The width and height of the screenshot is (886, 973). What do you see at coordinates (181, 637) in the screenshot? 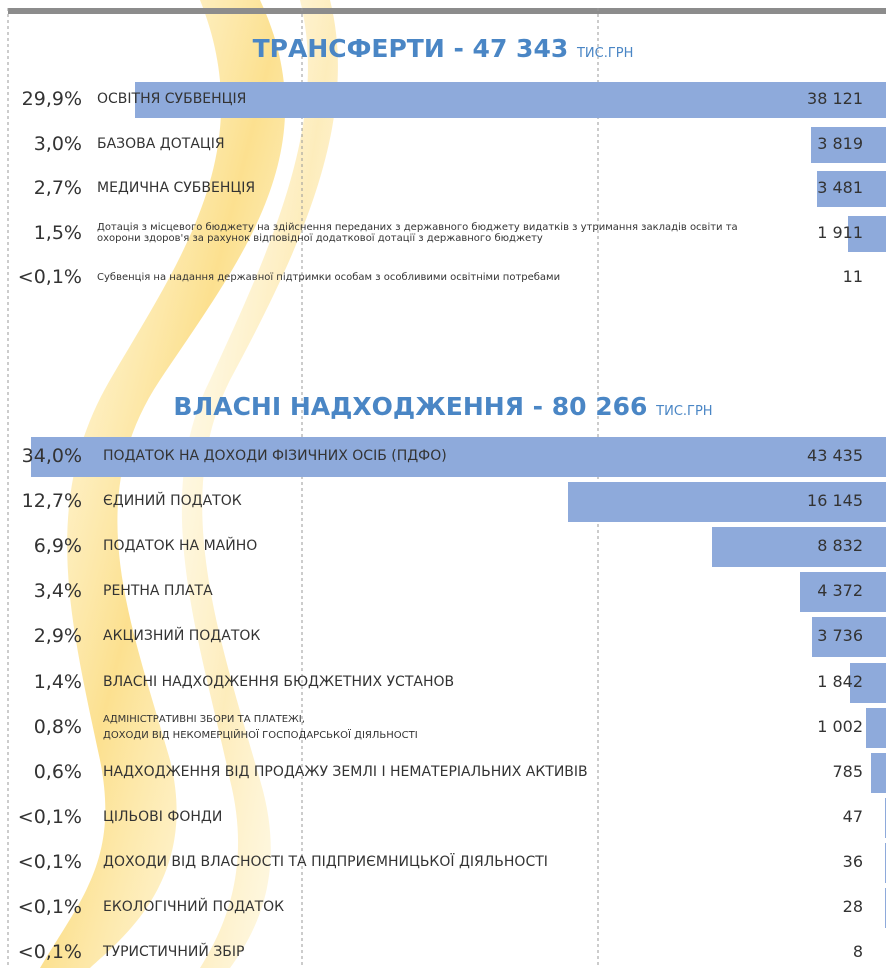
I see `category-label: АКЦИЗНИЙ ПОДАТОК` at bounding box center [181, 637].